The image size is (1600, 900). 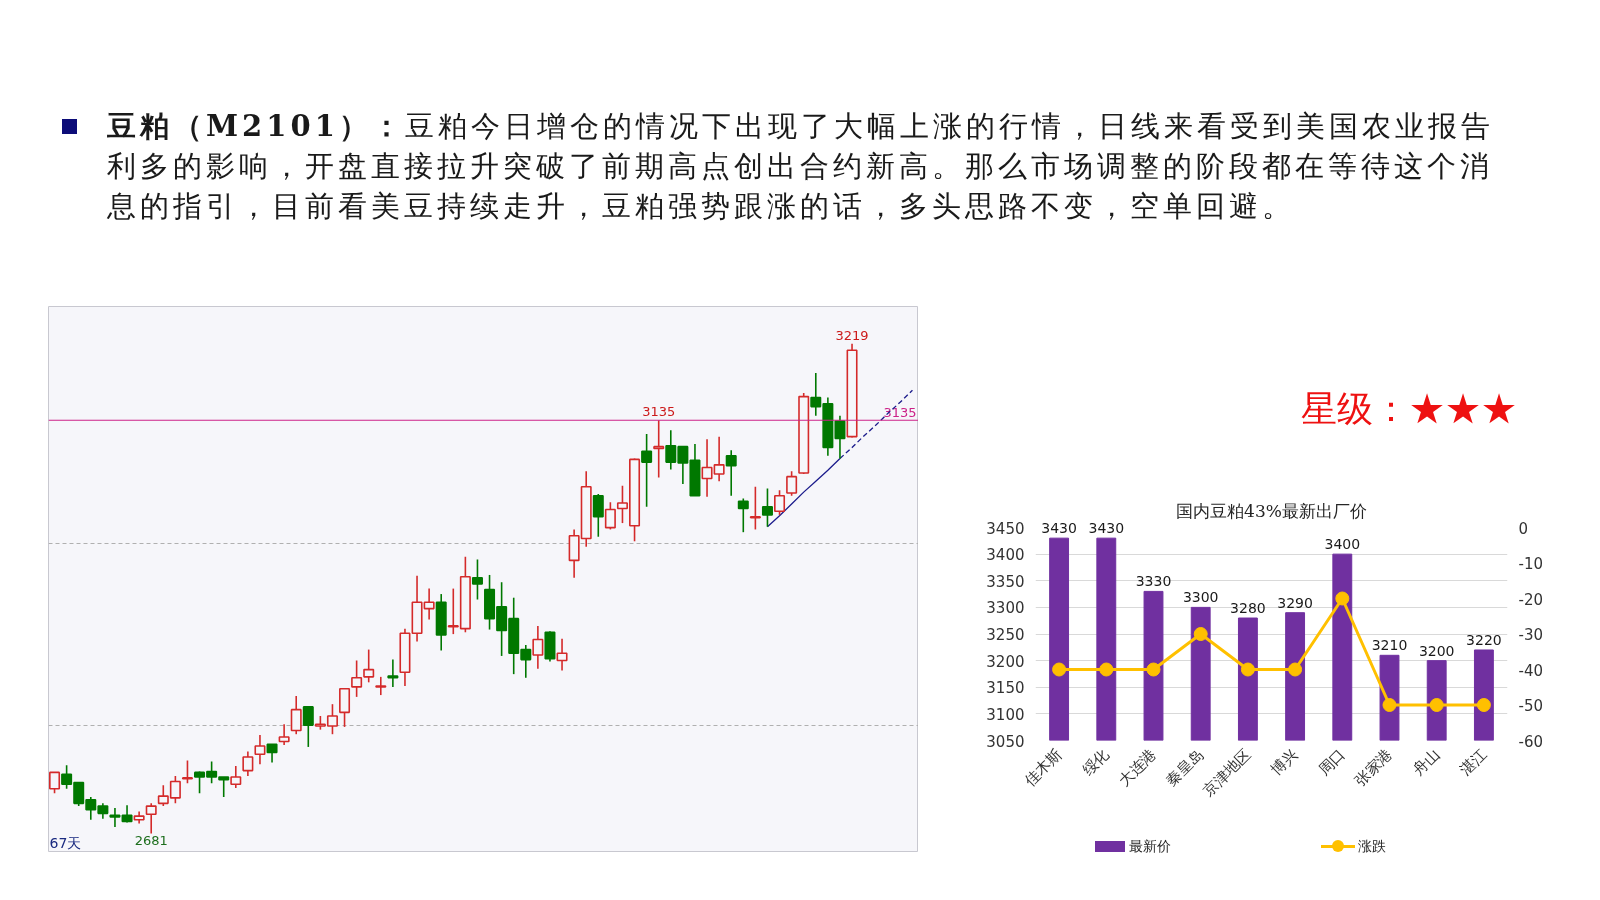 What do you see at coordinates (1426, 762) in the screenshot?
I see `x-tick-label: 舟山` at bounding box center [1426, 762].